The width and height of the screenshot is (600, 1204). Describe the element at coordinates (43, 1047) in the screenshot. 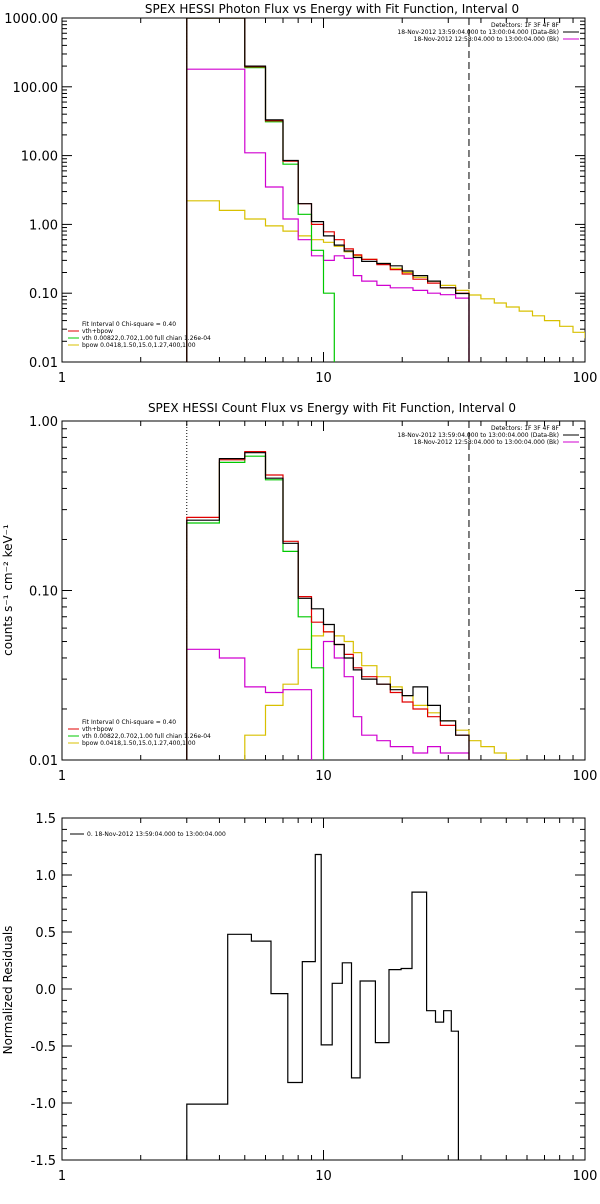

I see `y-tick-label: -0.5` at that location.